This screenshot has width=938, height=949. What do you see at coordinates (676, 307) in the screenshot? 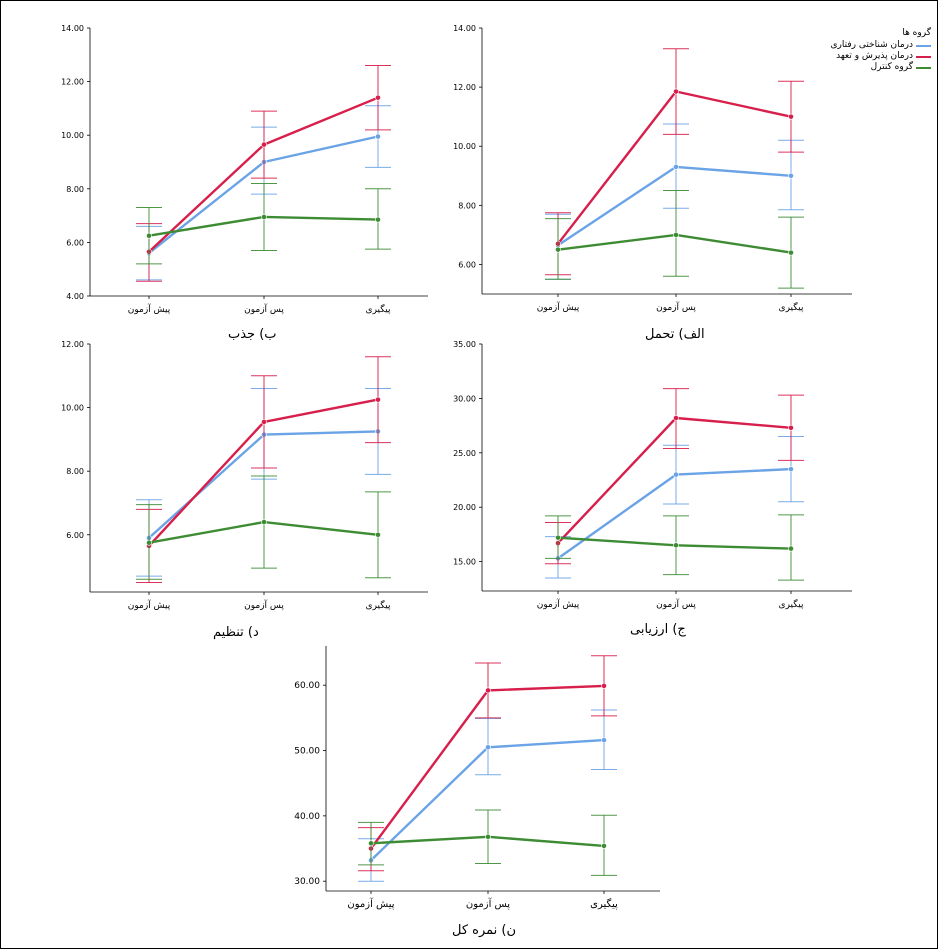
I see `tolerance-x-tick-label: پس آزمون` at bounding box center [676, 307].